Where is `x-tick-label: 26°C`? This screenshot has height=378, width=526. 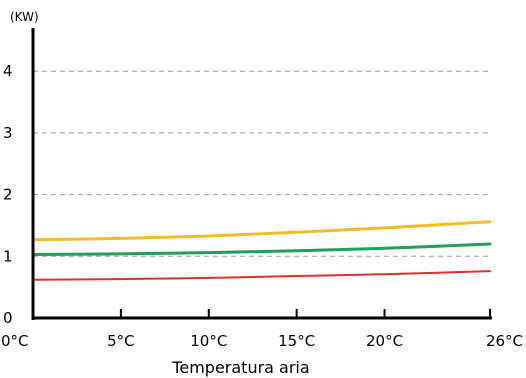 x-tick-label: 26°C is located at coordinates (504, 341).